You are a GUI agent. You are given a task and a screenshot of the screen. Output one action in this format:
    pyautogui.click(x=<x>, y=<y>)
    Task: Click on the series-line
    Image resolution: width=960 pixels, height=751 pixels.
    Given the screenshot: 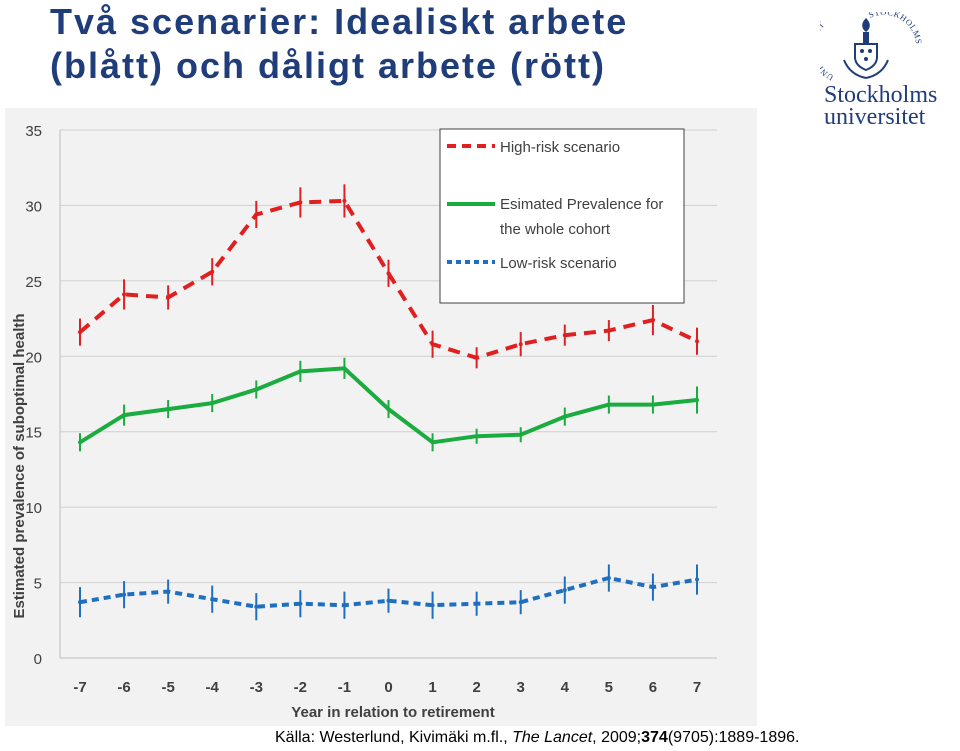 What is the action you would take?
    pyautogui.click(x=388, y=592)
    